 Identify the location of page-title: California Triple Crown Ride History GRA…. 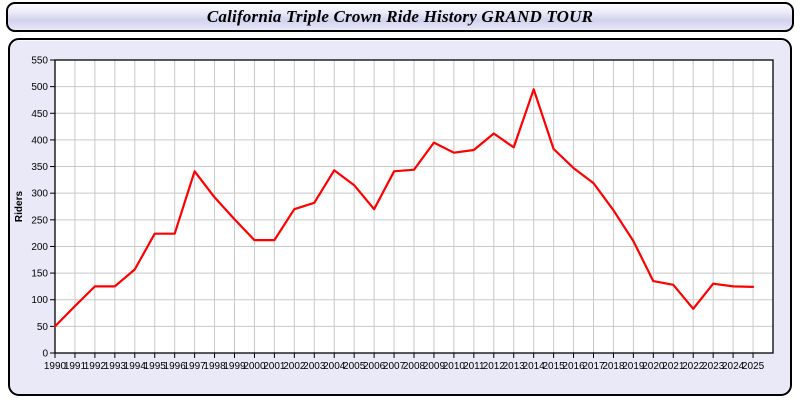
(400, 16).